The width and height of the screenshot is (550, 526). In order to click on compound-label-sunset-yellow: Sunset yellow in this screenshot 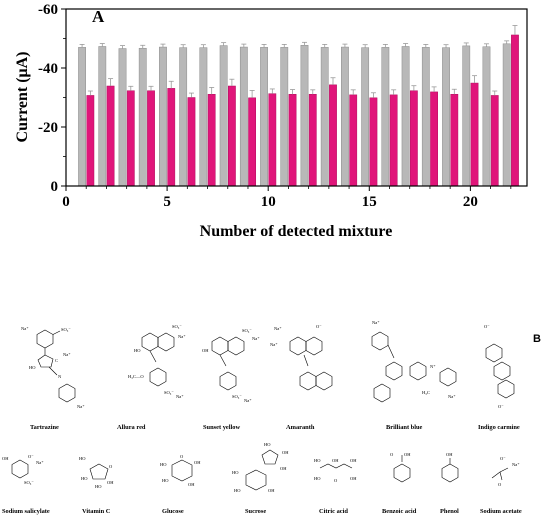, I will do `click(222, 427)`.